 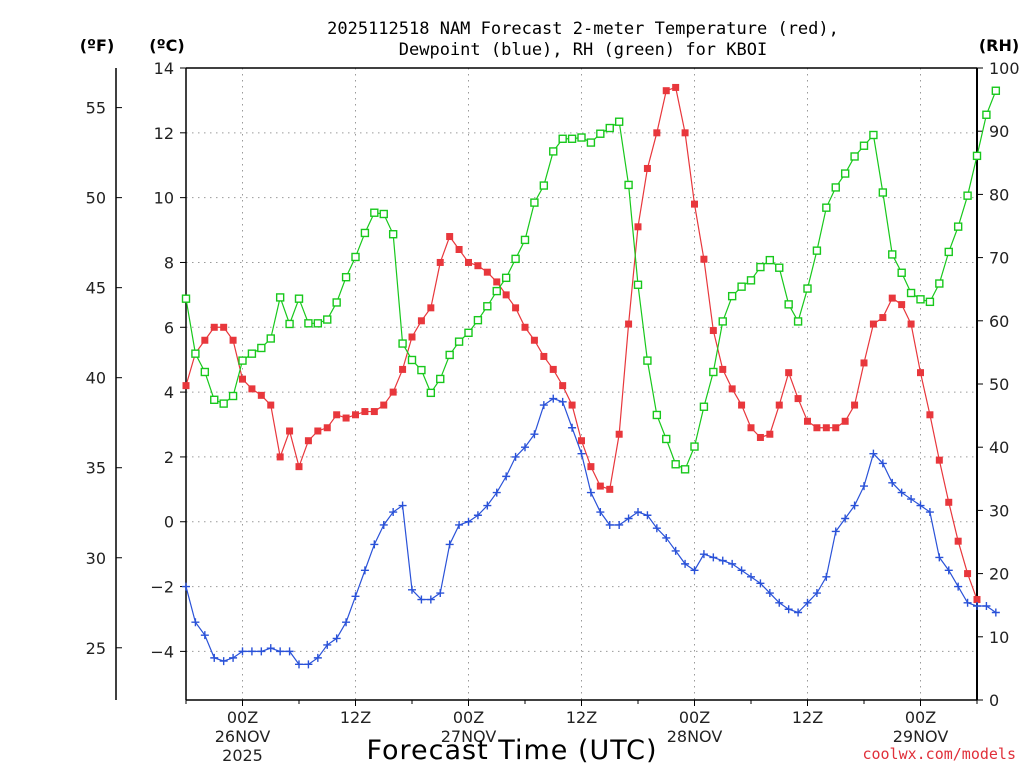 What do you see at coordinates (96, 378) in the screenshot?
I see `fahrenheit-tick-label: 40` at bounding box center [96, 378].